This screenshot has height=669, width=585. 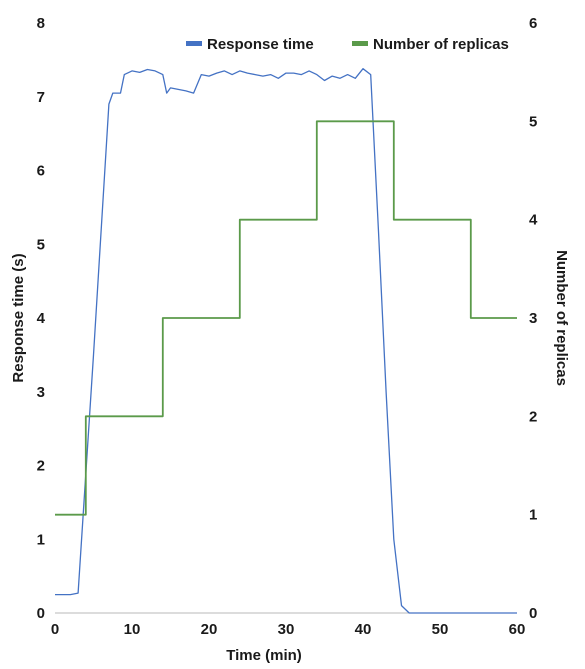 What do you see at coordinates (55, 629) in the screenshot?
I see `x-tick-label: 0` at bounding box center [55, 629].